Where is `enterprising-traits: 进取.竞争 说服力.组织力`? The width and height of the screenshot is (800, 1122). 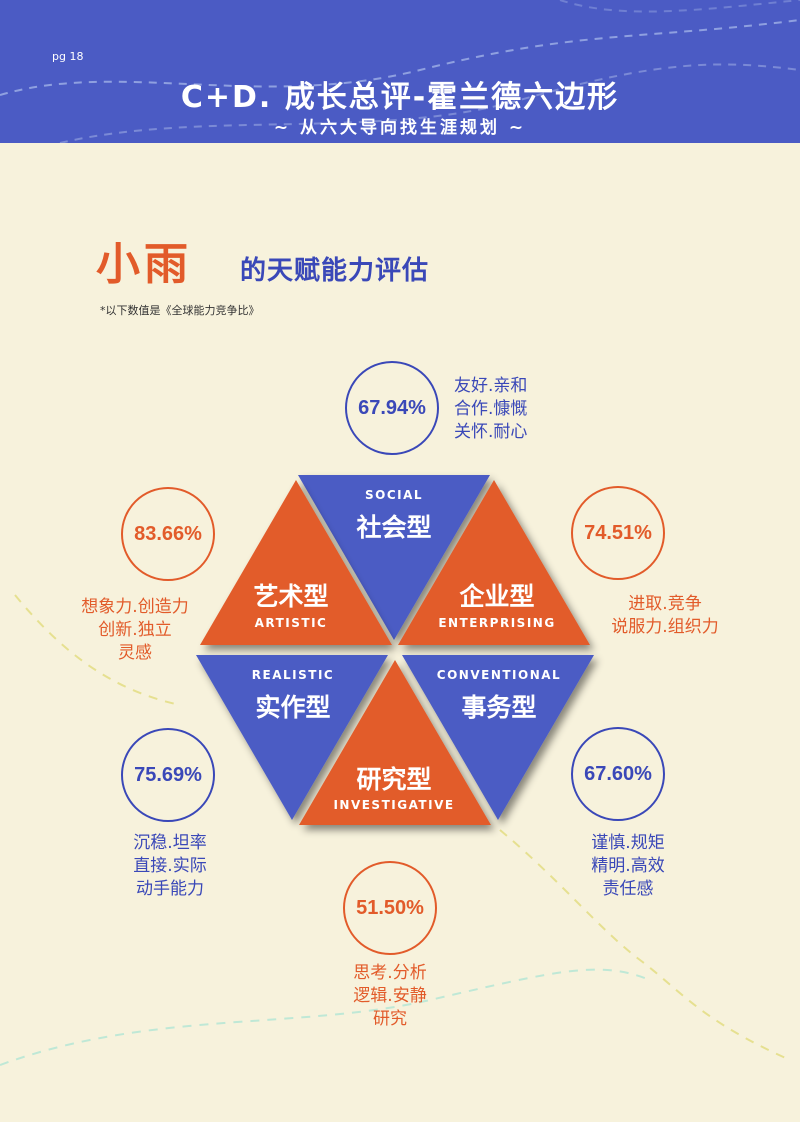 enterprising-traits: 进取.竞争 说服力.组织力 is located at coordinates (665, 616).